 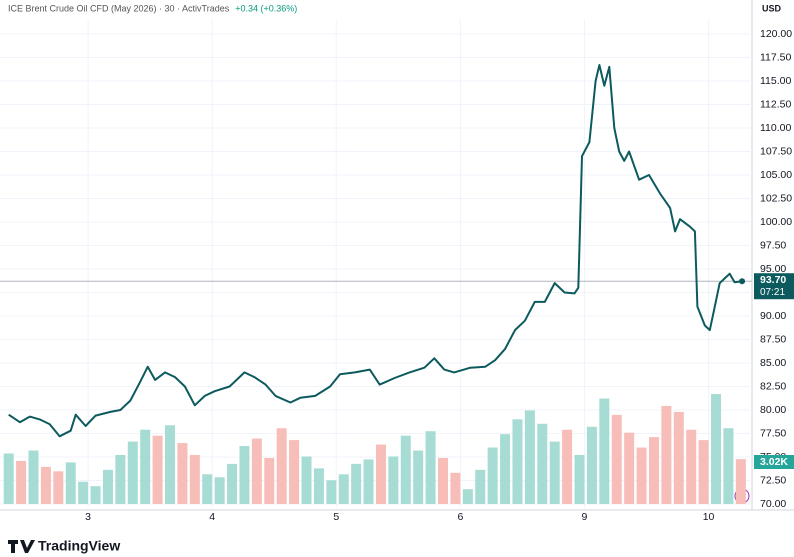 What do you see at coordinates (775, 104) in the screenshot?
I see `y-tick-label: 112.50` at bounding box center [775, 104].